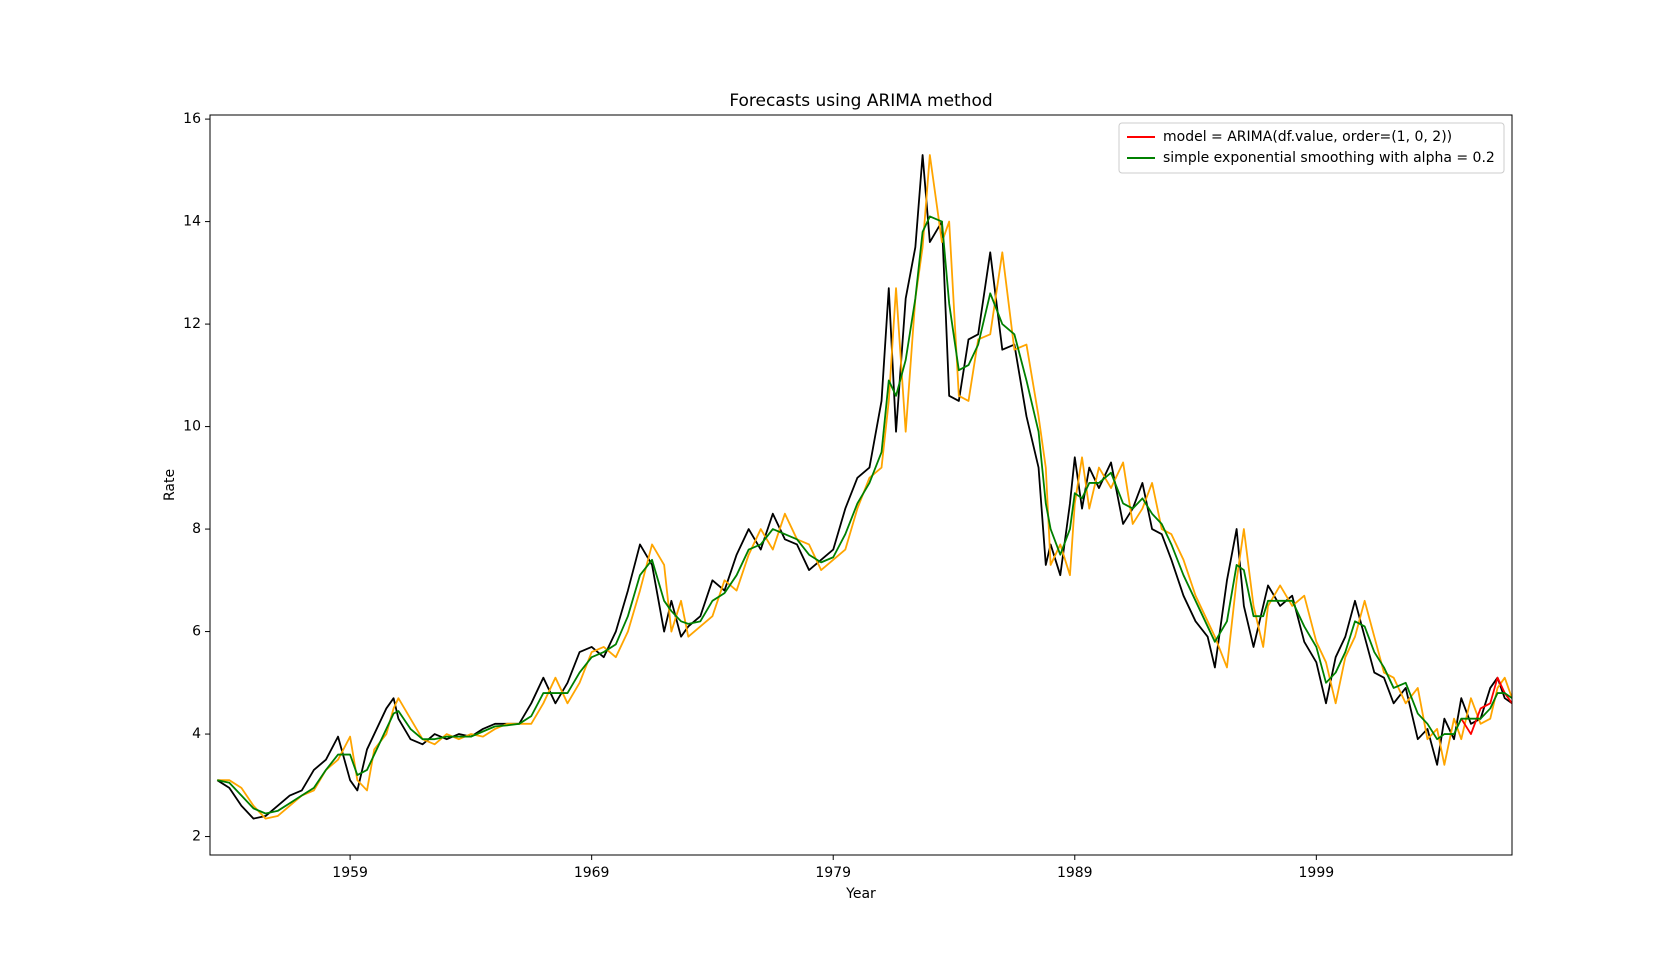 The height and width of the screenshot is (965, 1680). Describe the element at coordinates (192, 222) in the screenshot. I see `y-tick-label: 14` at that location.